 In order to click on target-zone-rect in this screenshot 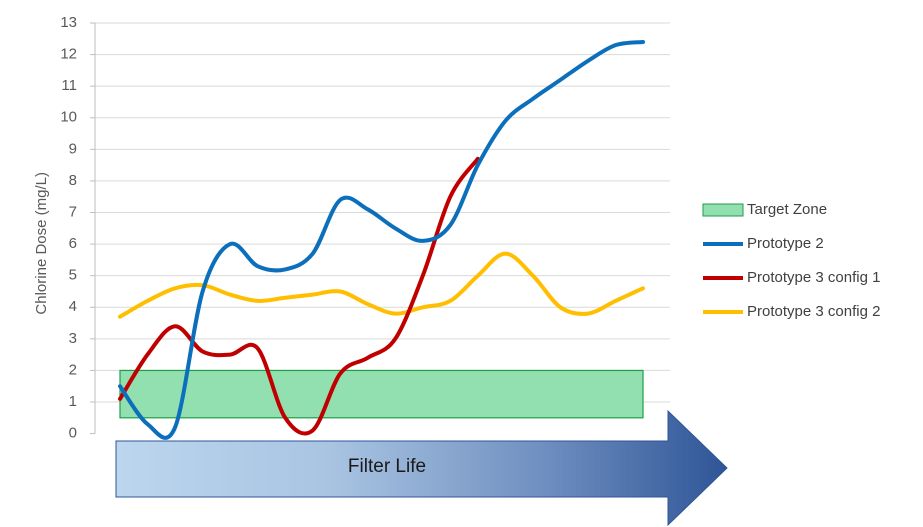, I will do `click(381, 394)`.